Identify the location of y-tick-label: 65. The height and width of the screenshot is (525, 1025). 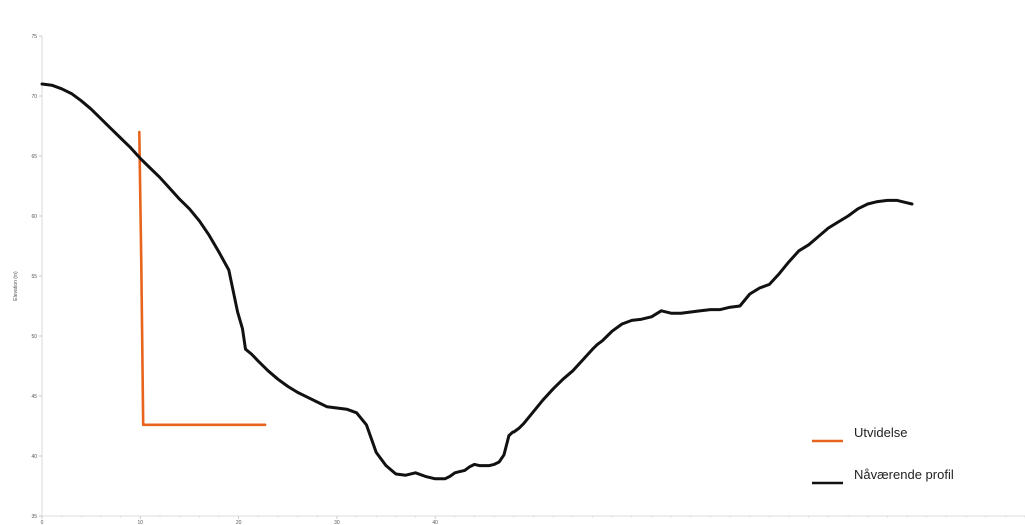
(34, 157).